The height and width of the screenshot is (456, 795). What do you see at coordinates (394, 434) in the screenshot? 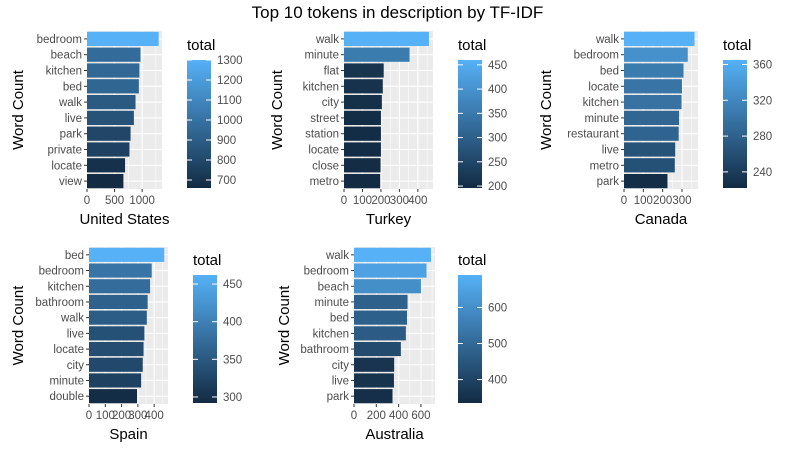
I see `x-axis-title: Australia` at bounding box center [394, 434].